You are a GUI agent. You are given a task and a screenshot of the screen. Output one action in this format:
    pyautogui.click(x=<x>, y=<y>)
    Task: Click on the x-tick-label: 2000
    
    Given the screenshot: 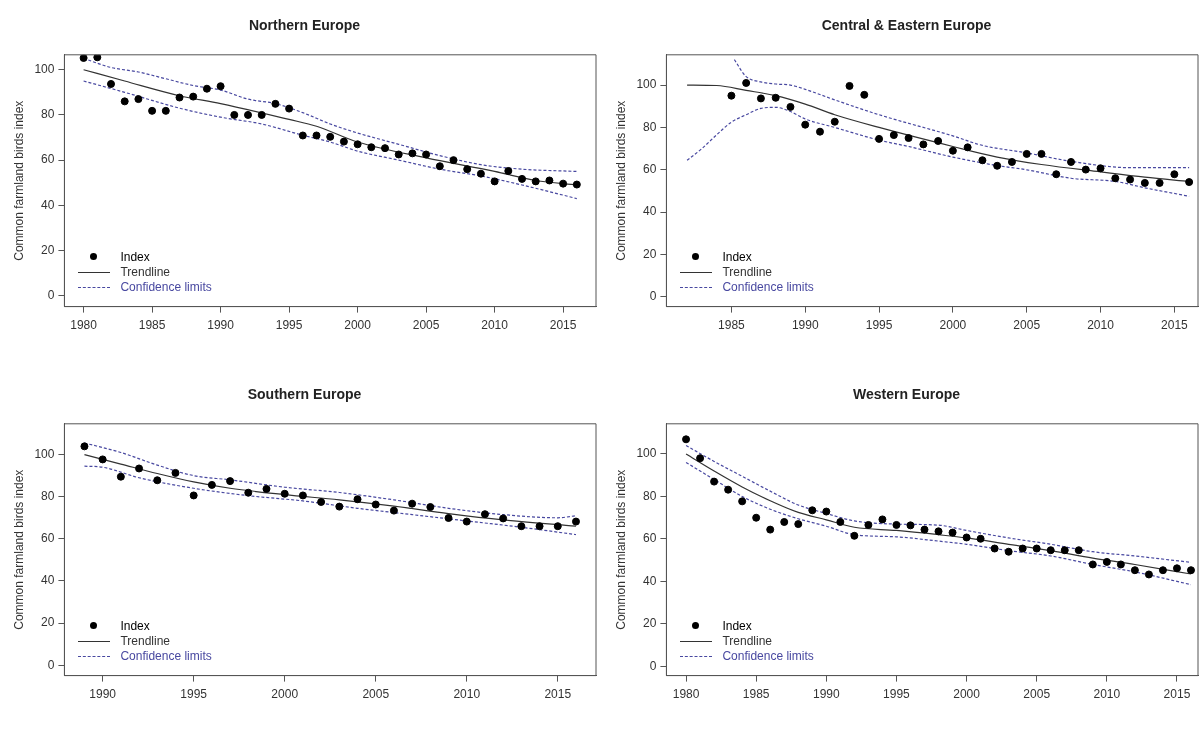 What is the action you would take?
    pyautogui.click(x=358, y=325)
    